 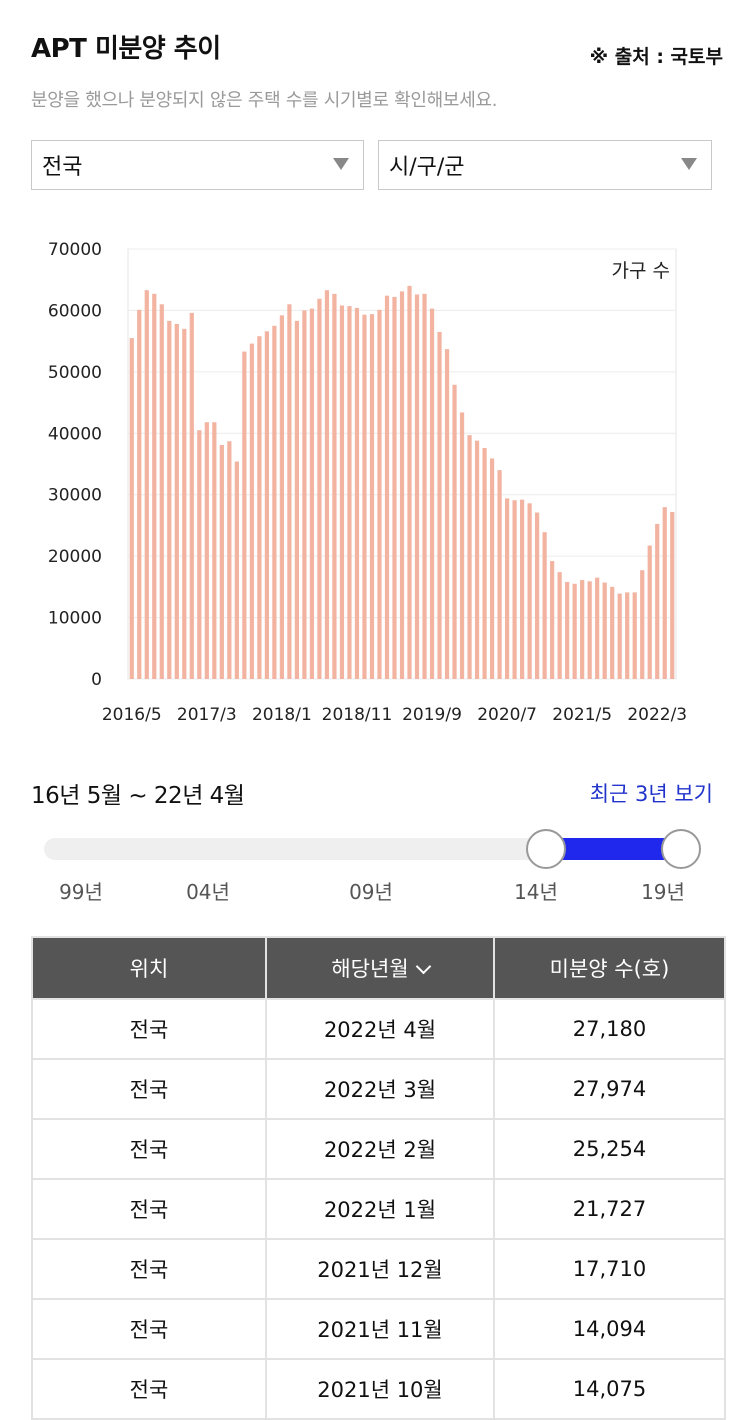 What do you see at coordinates (681, 849) in the screenshot?
I see `year-slider-end-handle` at bounding box center [681, 849].